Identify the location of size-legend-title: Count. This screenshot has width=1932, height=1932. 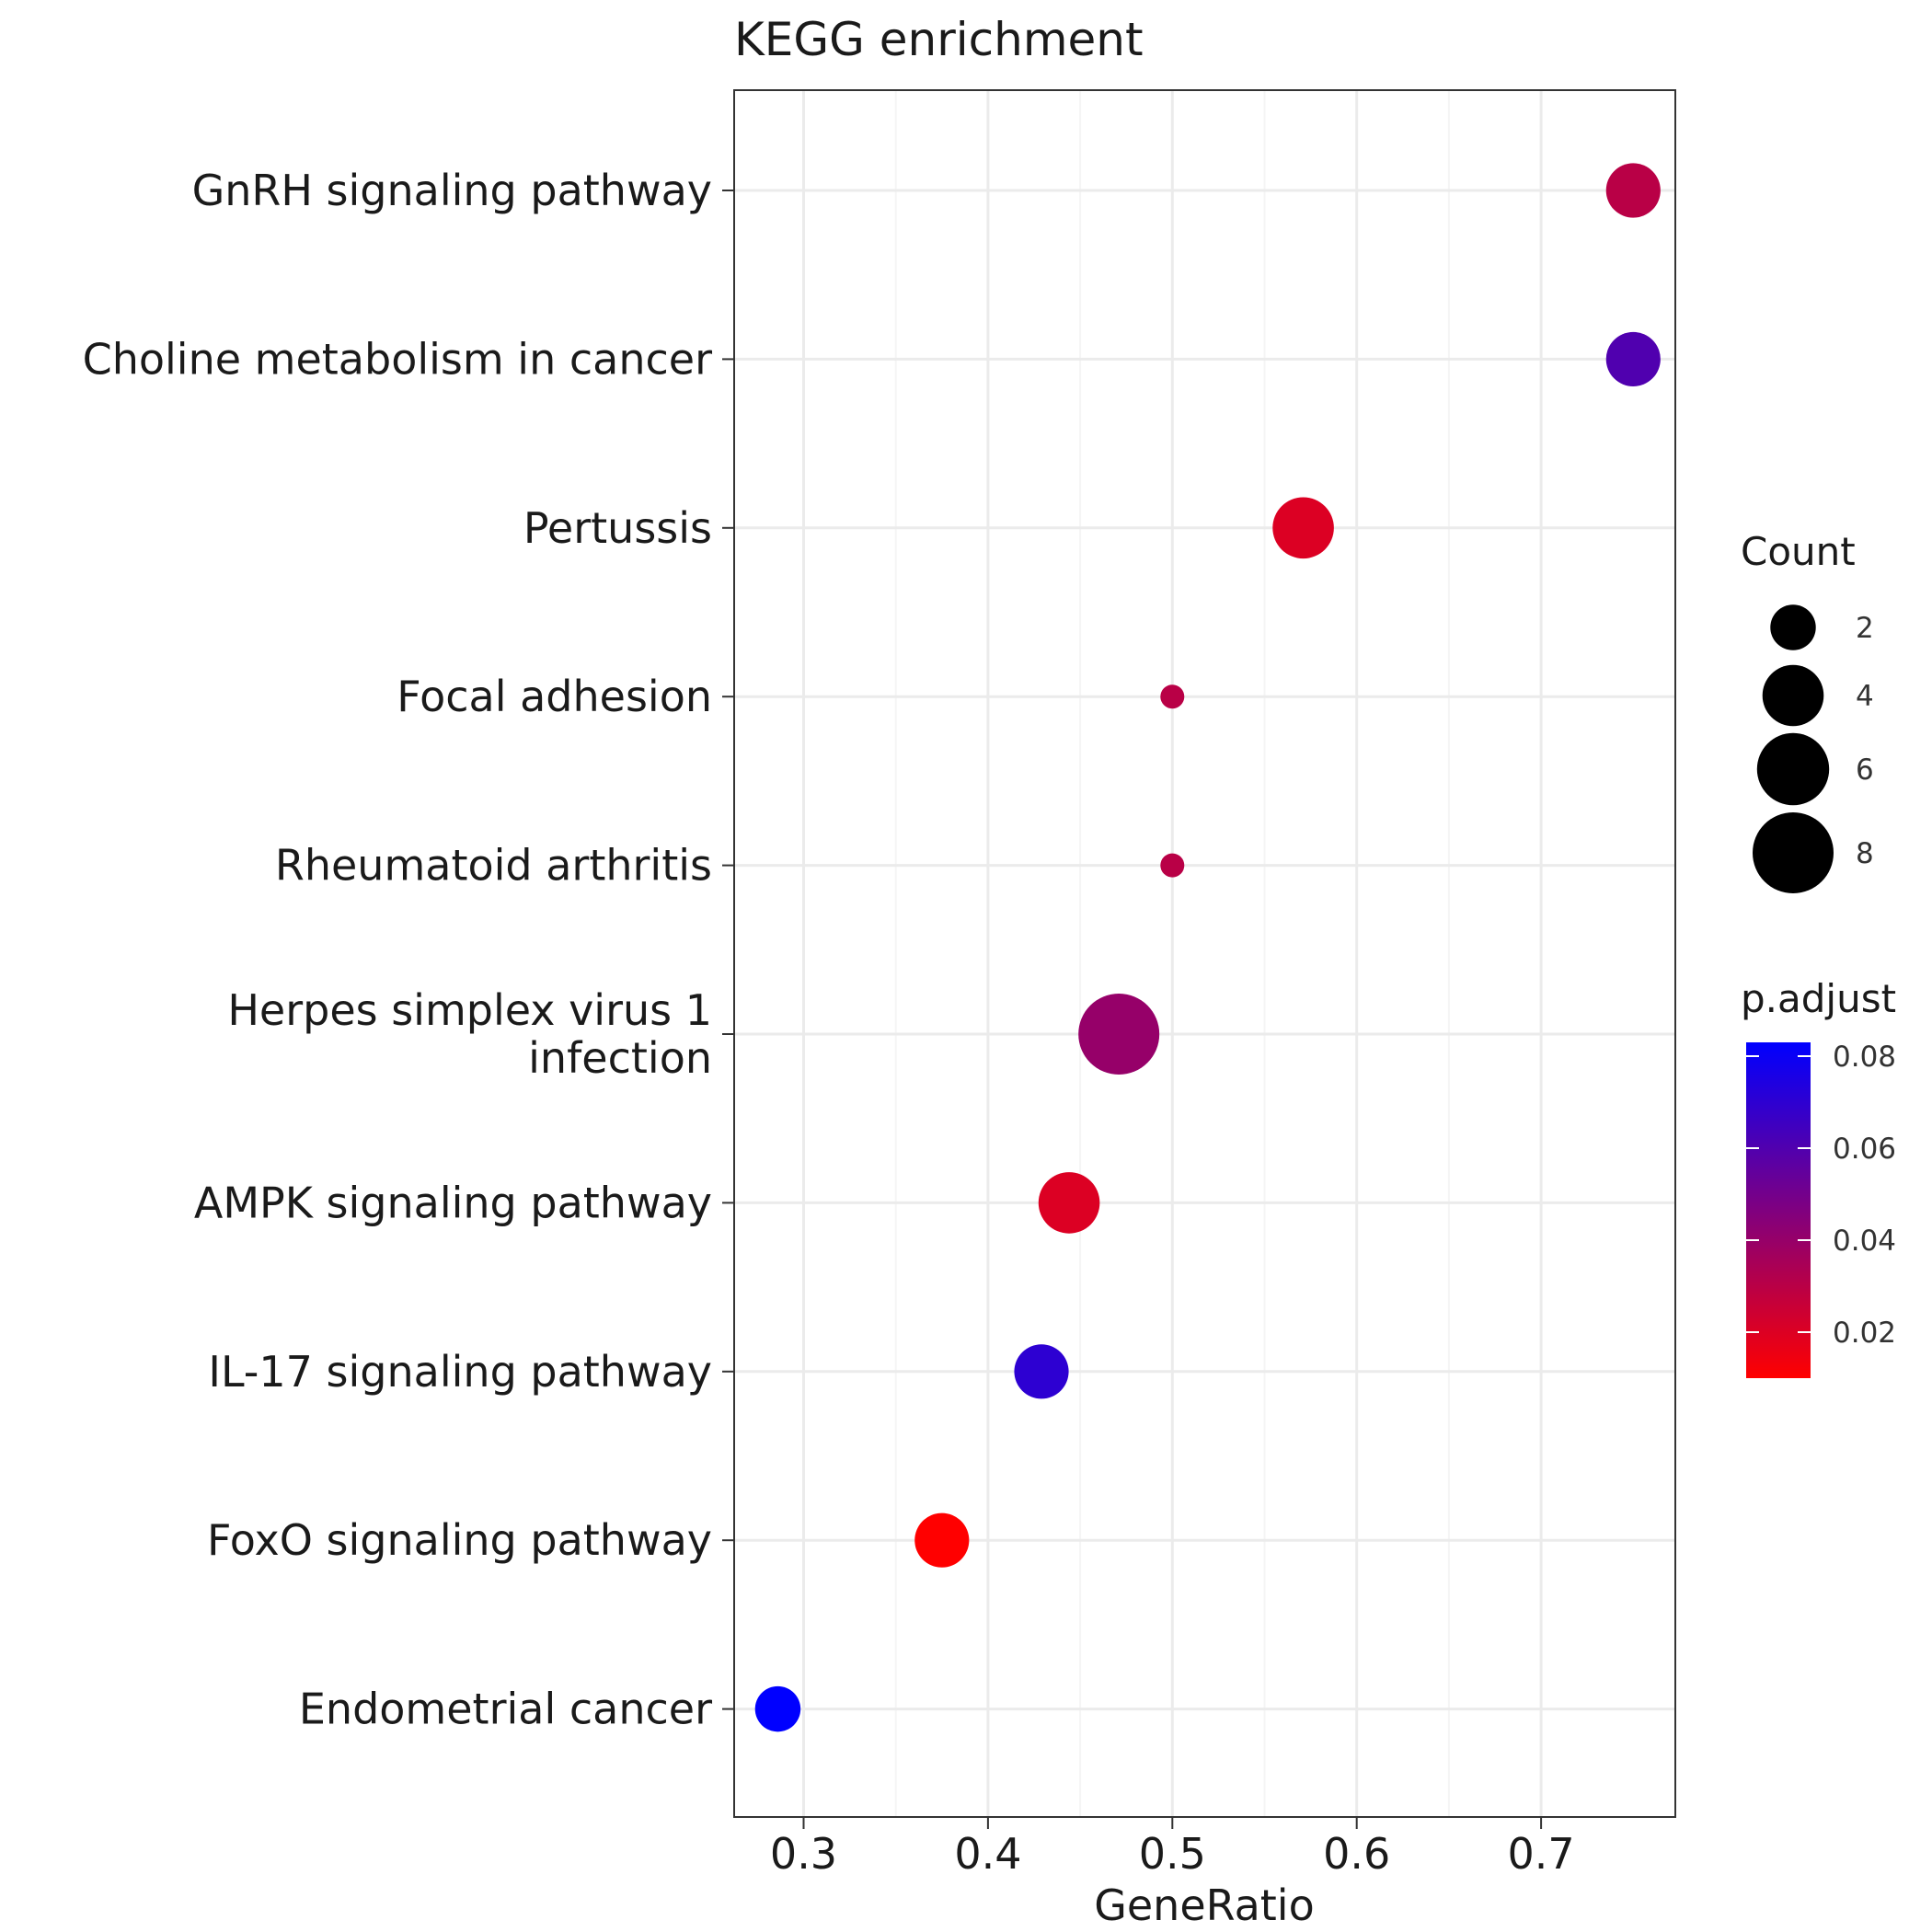
(1798, 551).